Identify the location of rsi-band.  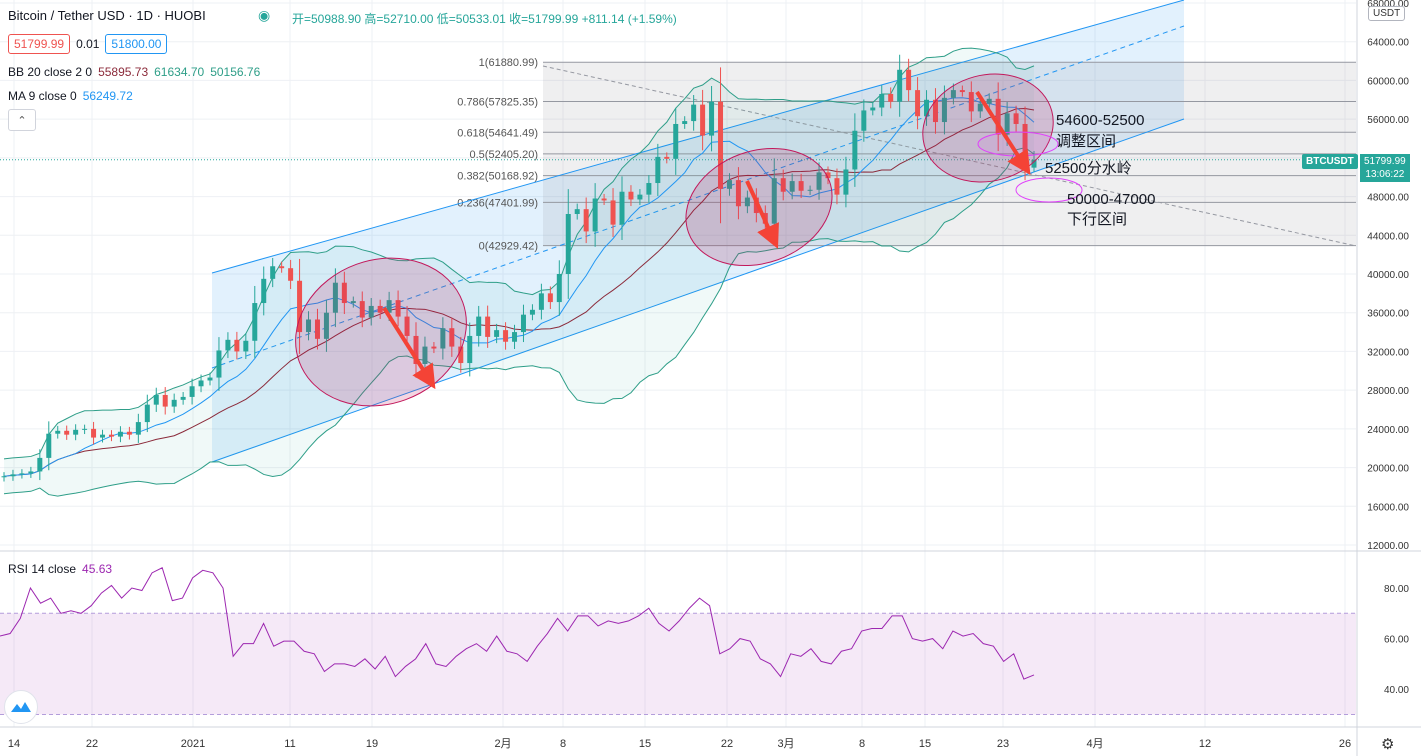
(678, 664).